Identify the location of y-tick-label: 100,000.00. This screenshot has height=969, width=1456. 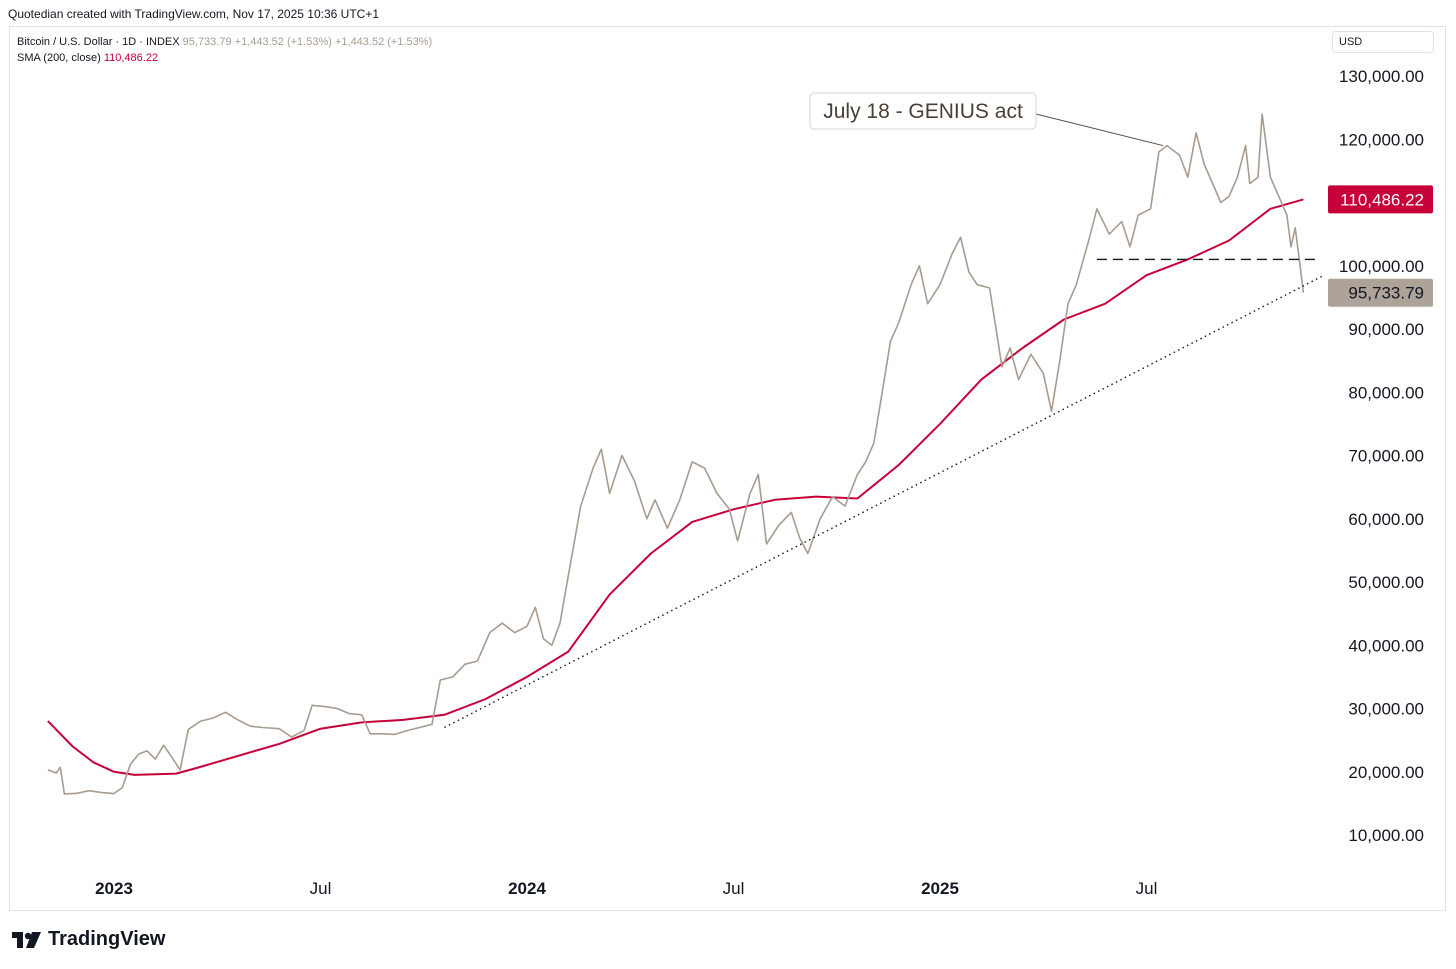
(1381, 266).